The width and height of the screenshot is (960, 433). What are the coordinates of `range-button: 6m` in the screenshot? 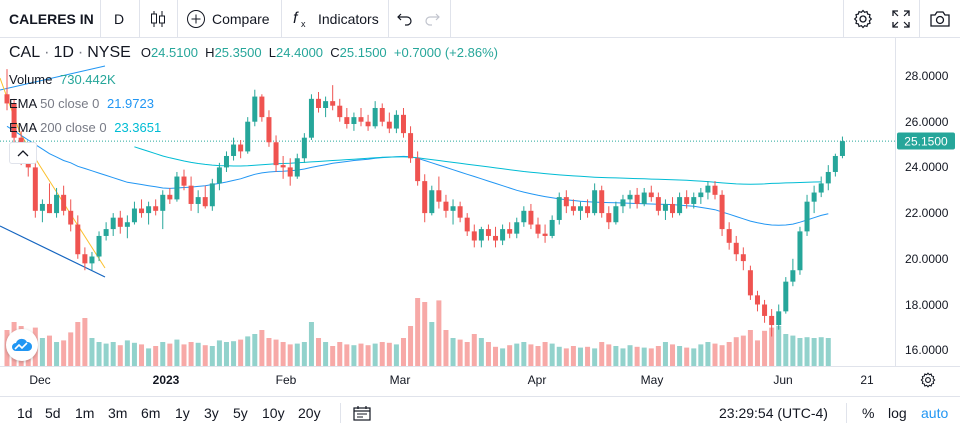 It's located at (151, 413).